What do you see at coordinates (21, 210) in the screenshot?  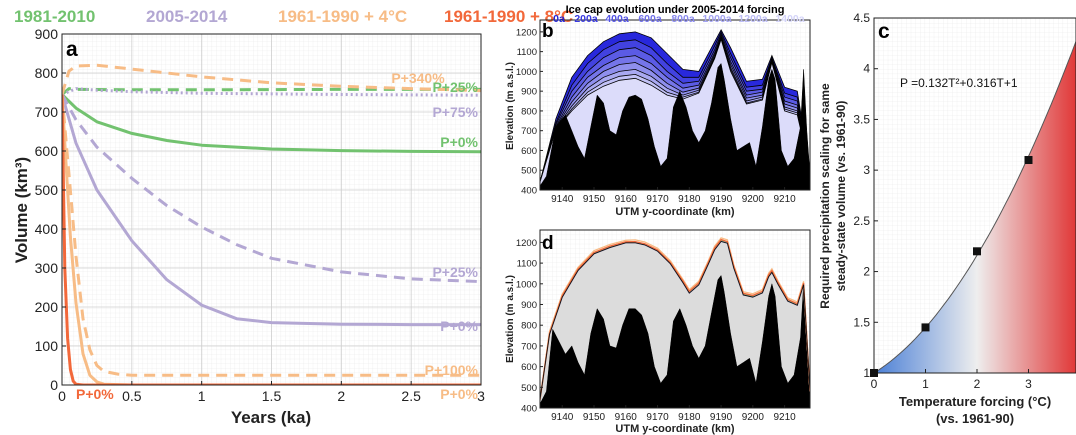 I see `panel-a-ylabel: Volume (km³)` at bounding box center [21, 210].